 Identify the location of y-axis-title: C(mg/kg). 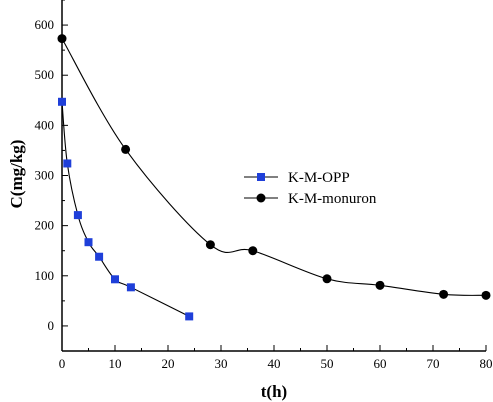
(16, 174).